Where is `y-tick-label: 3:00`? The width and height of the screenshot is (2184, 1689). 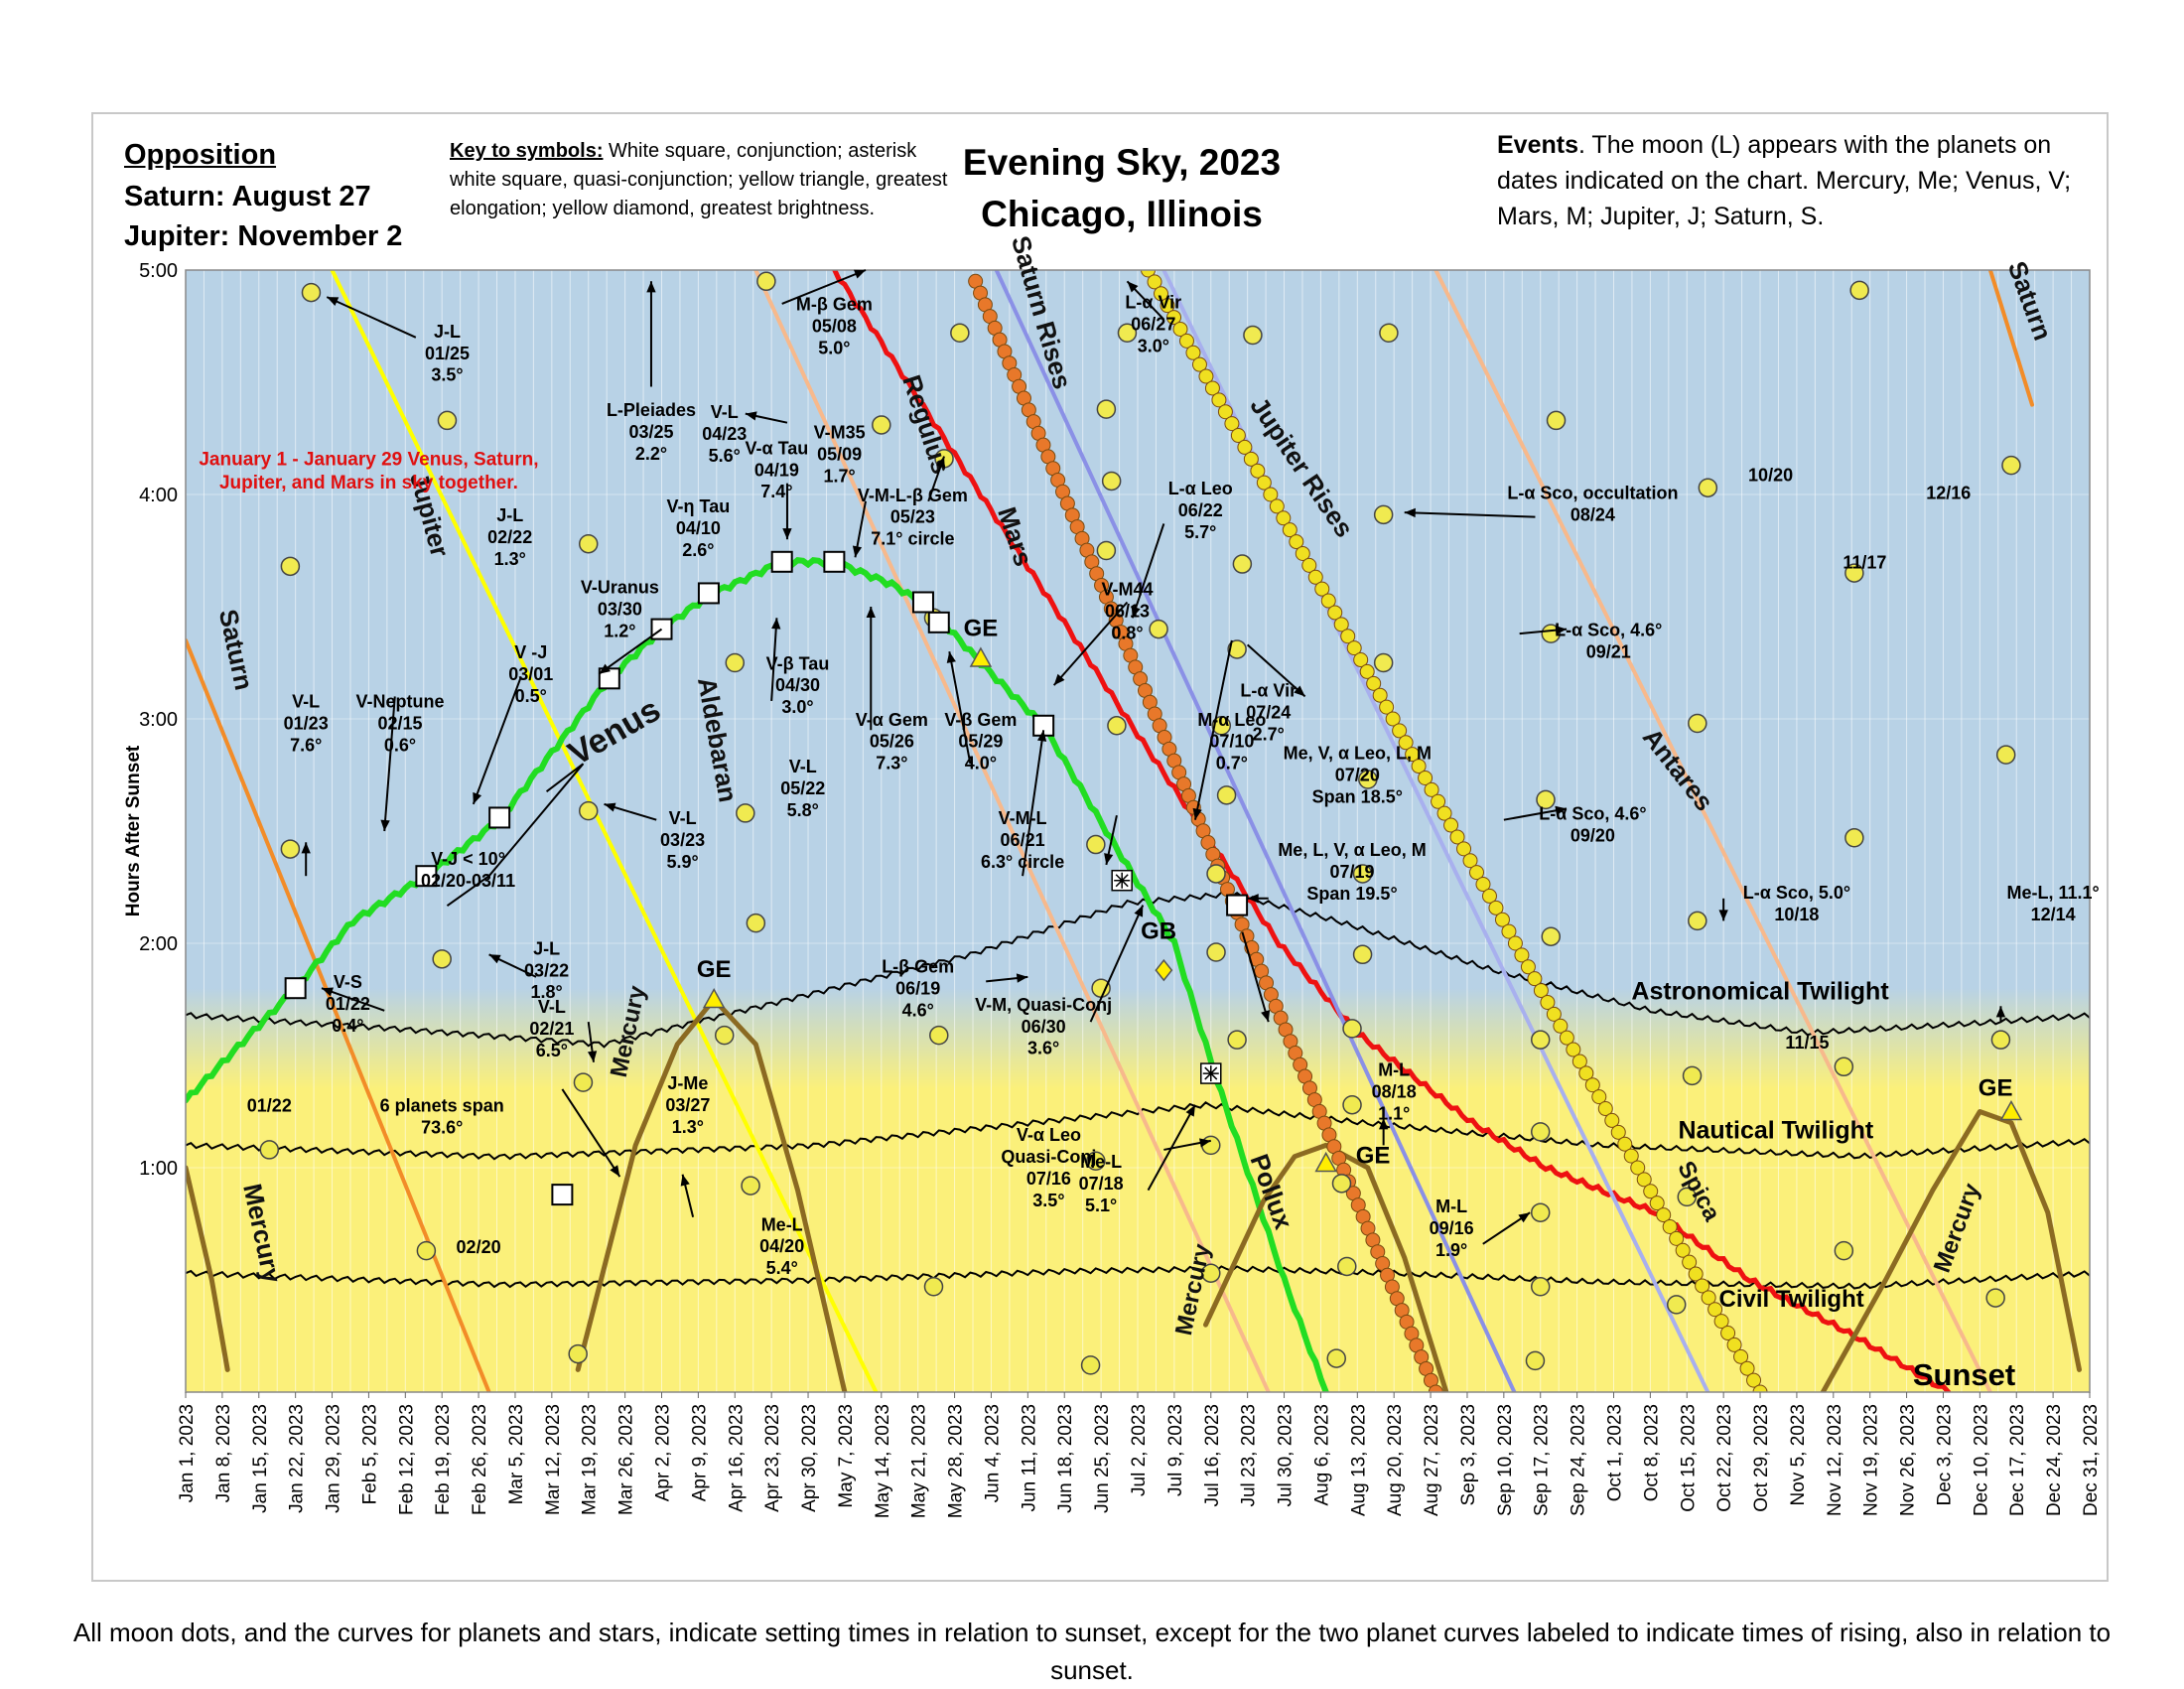 y-tick-label: 3:00 is located at coordinates (158, 720).